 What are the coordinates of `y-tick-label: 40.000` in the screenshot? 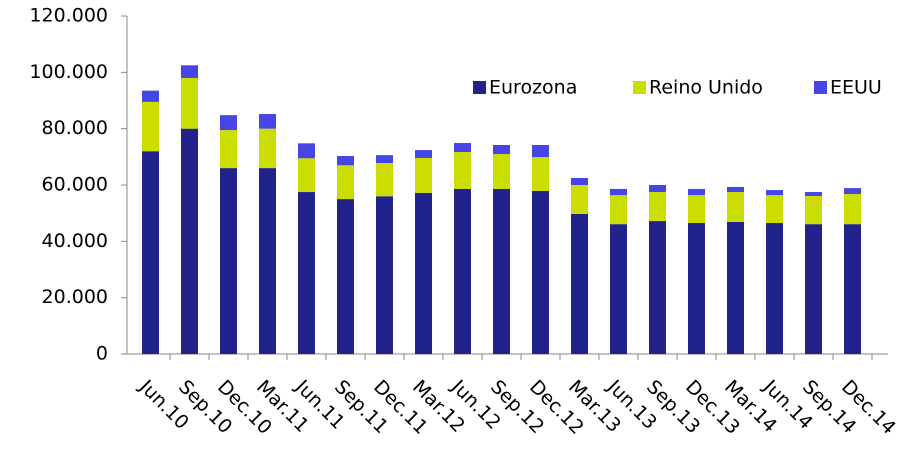 It's located at (75, 241).